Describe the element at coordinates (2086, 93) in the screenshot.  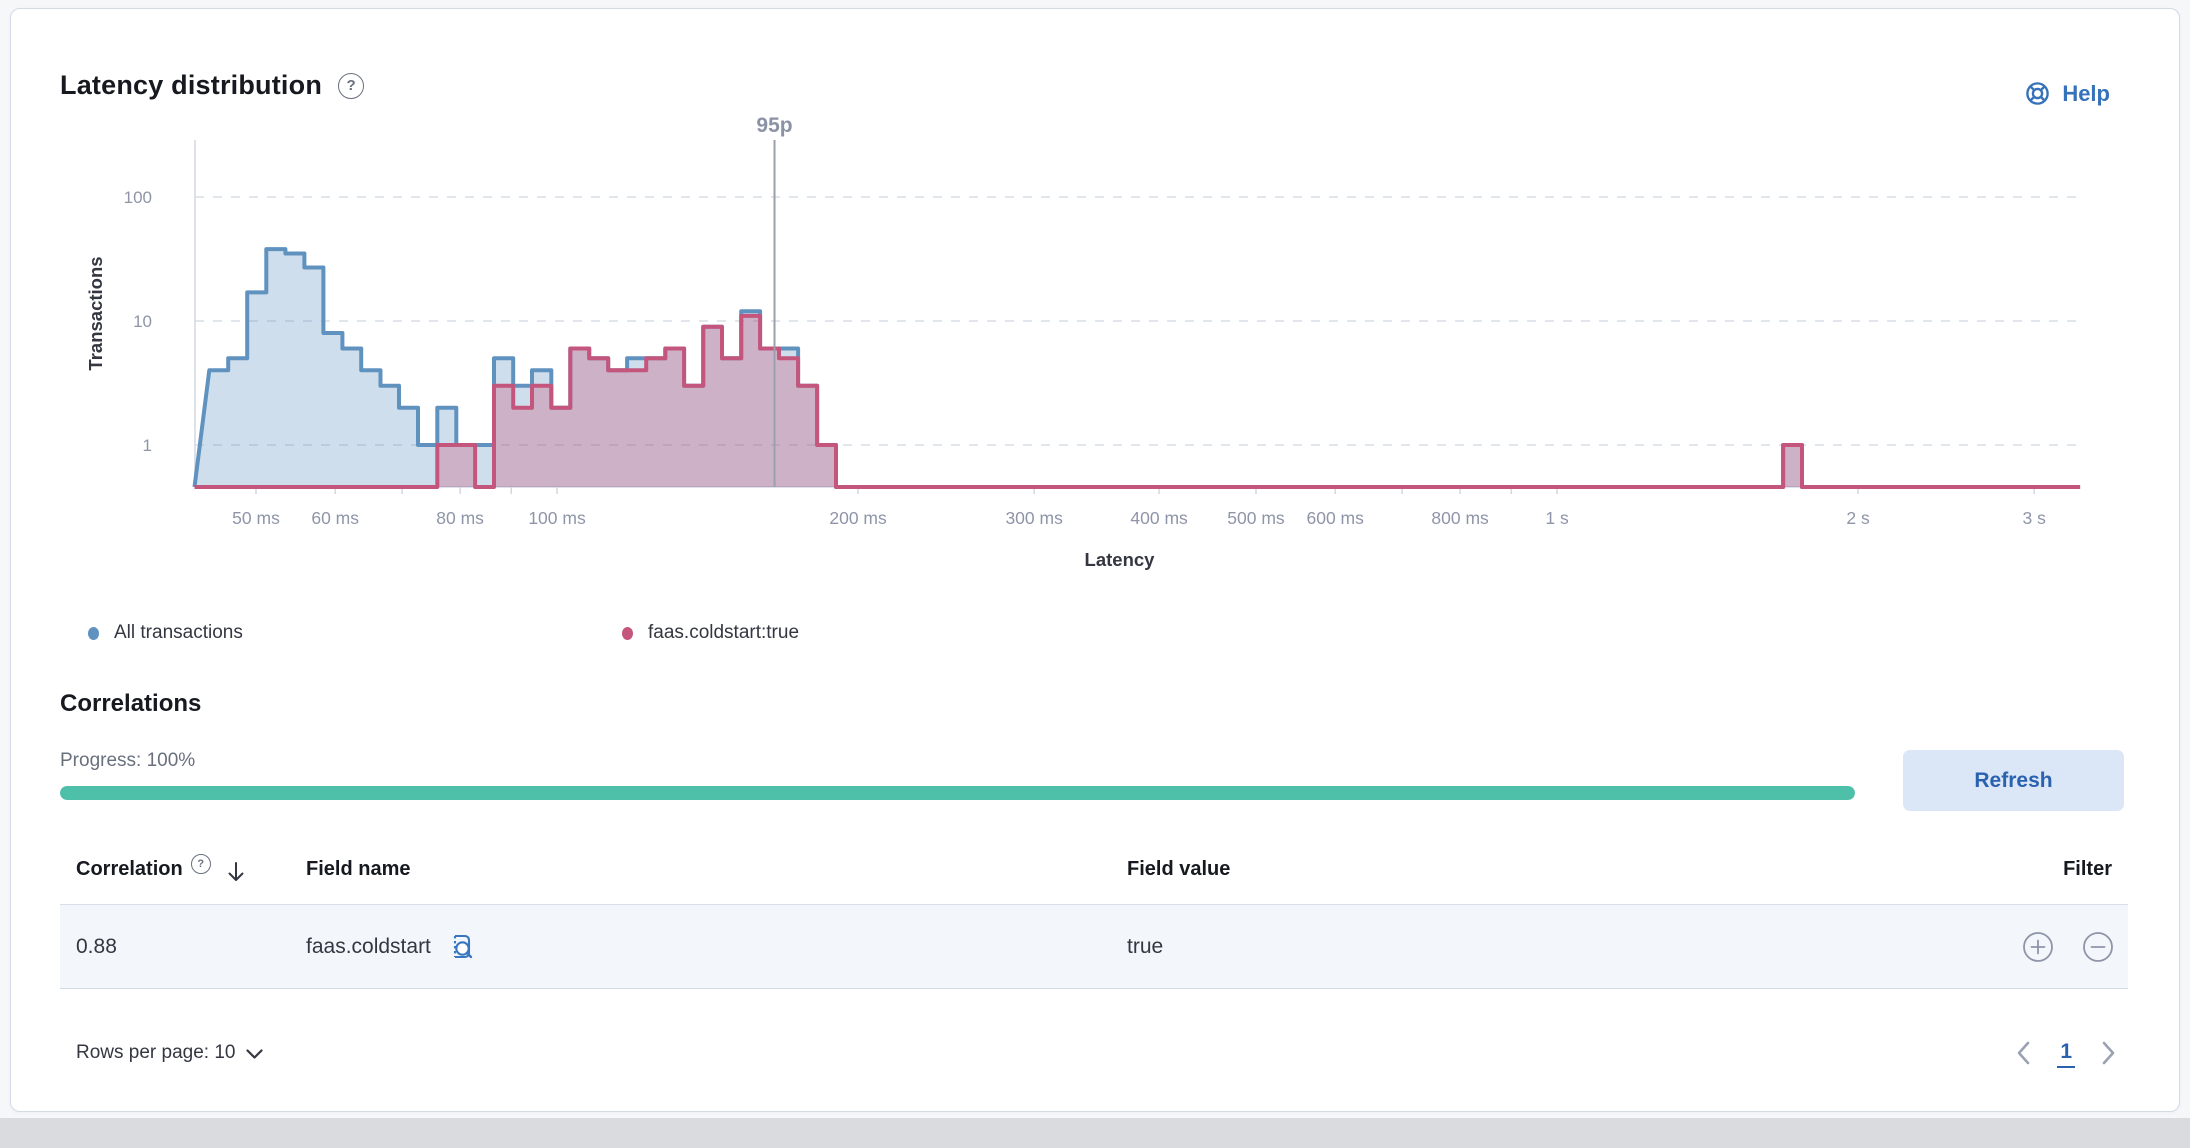
I see `help-label: Help` at that location.